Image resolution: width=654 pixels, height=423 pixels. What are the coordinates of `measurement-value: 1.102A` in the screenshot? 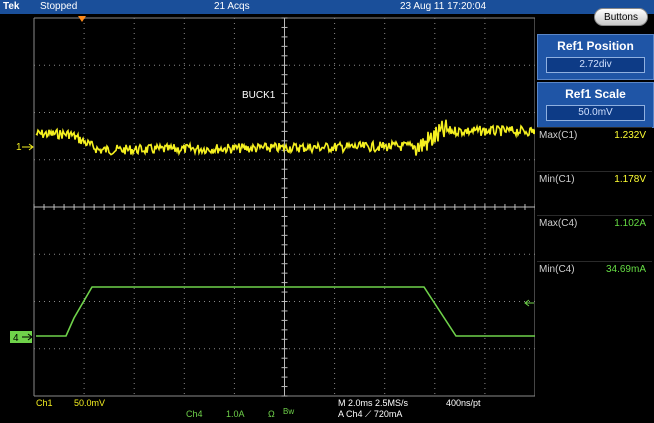 It's located at (630, 223).